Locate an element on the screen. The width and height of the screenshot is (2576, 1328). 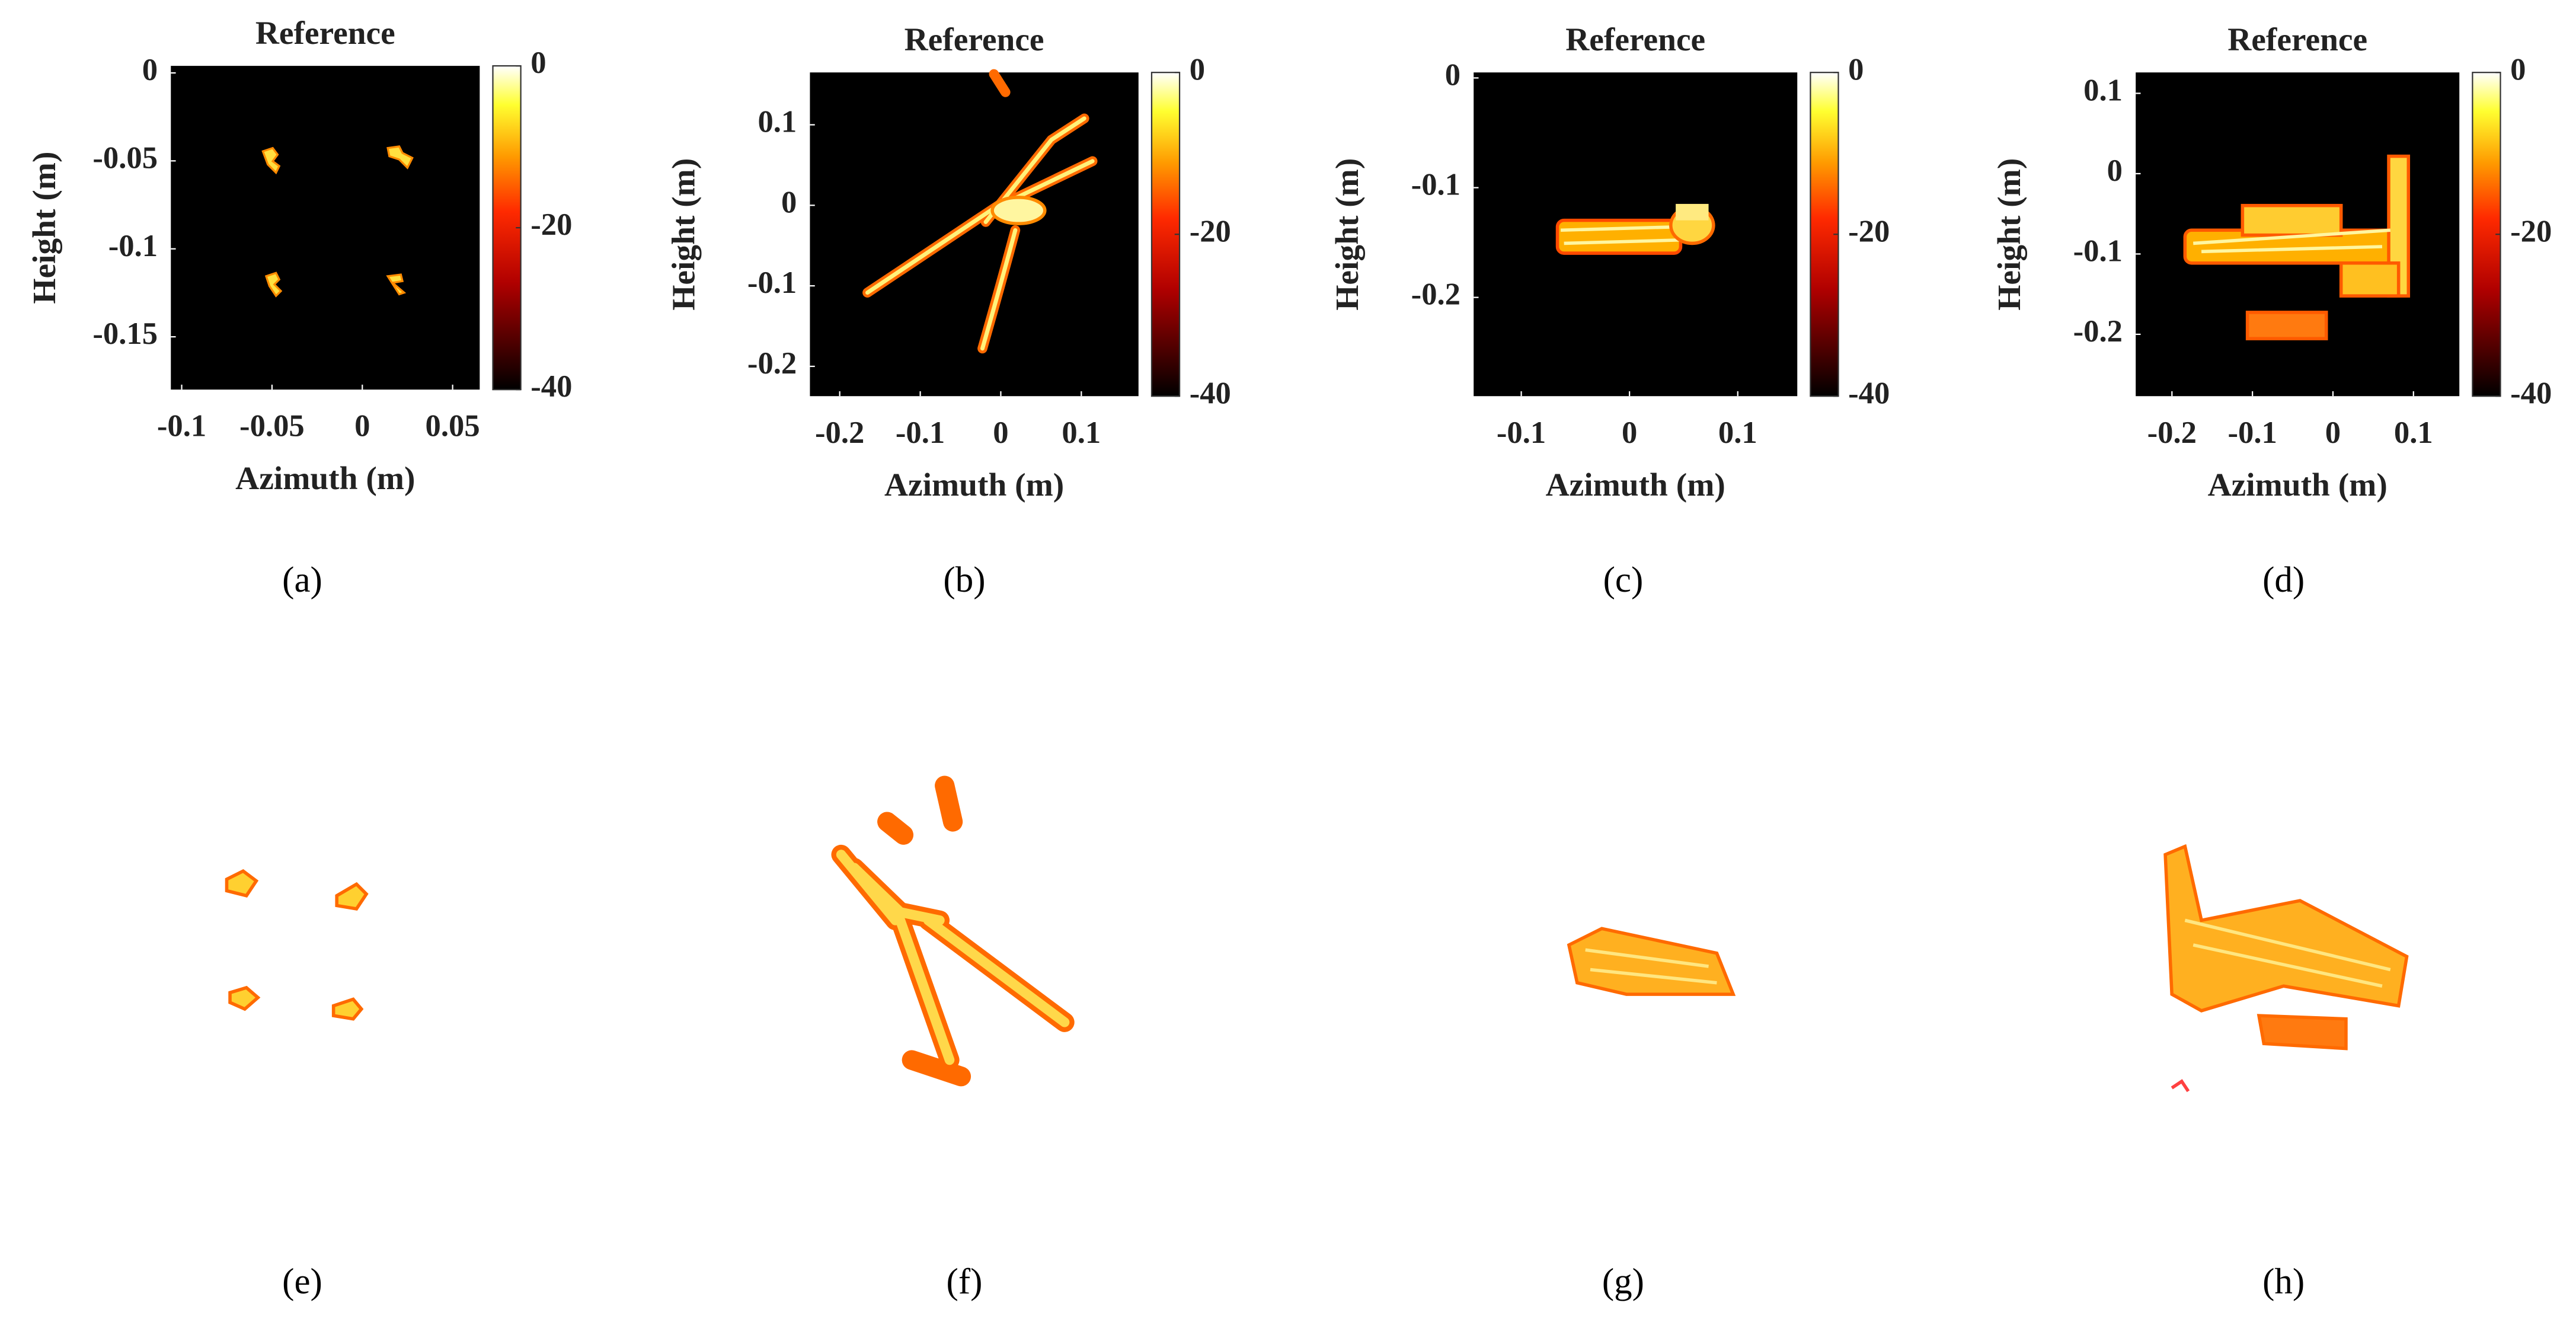
rendering-f is located at coordinates (953, 931).